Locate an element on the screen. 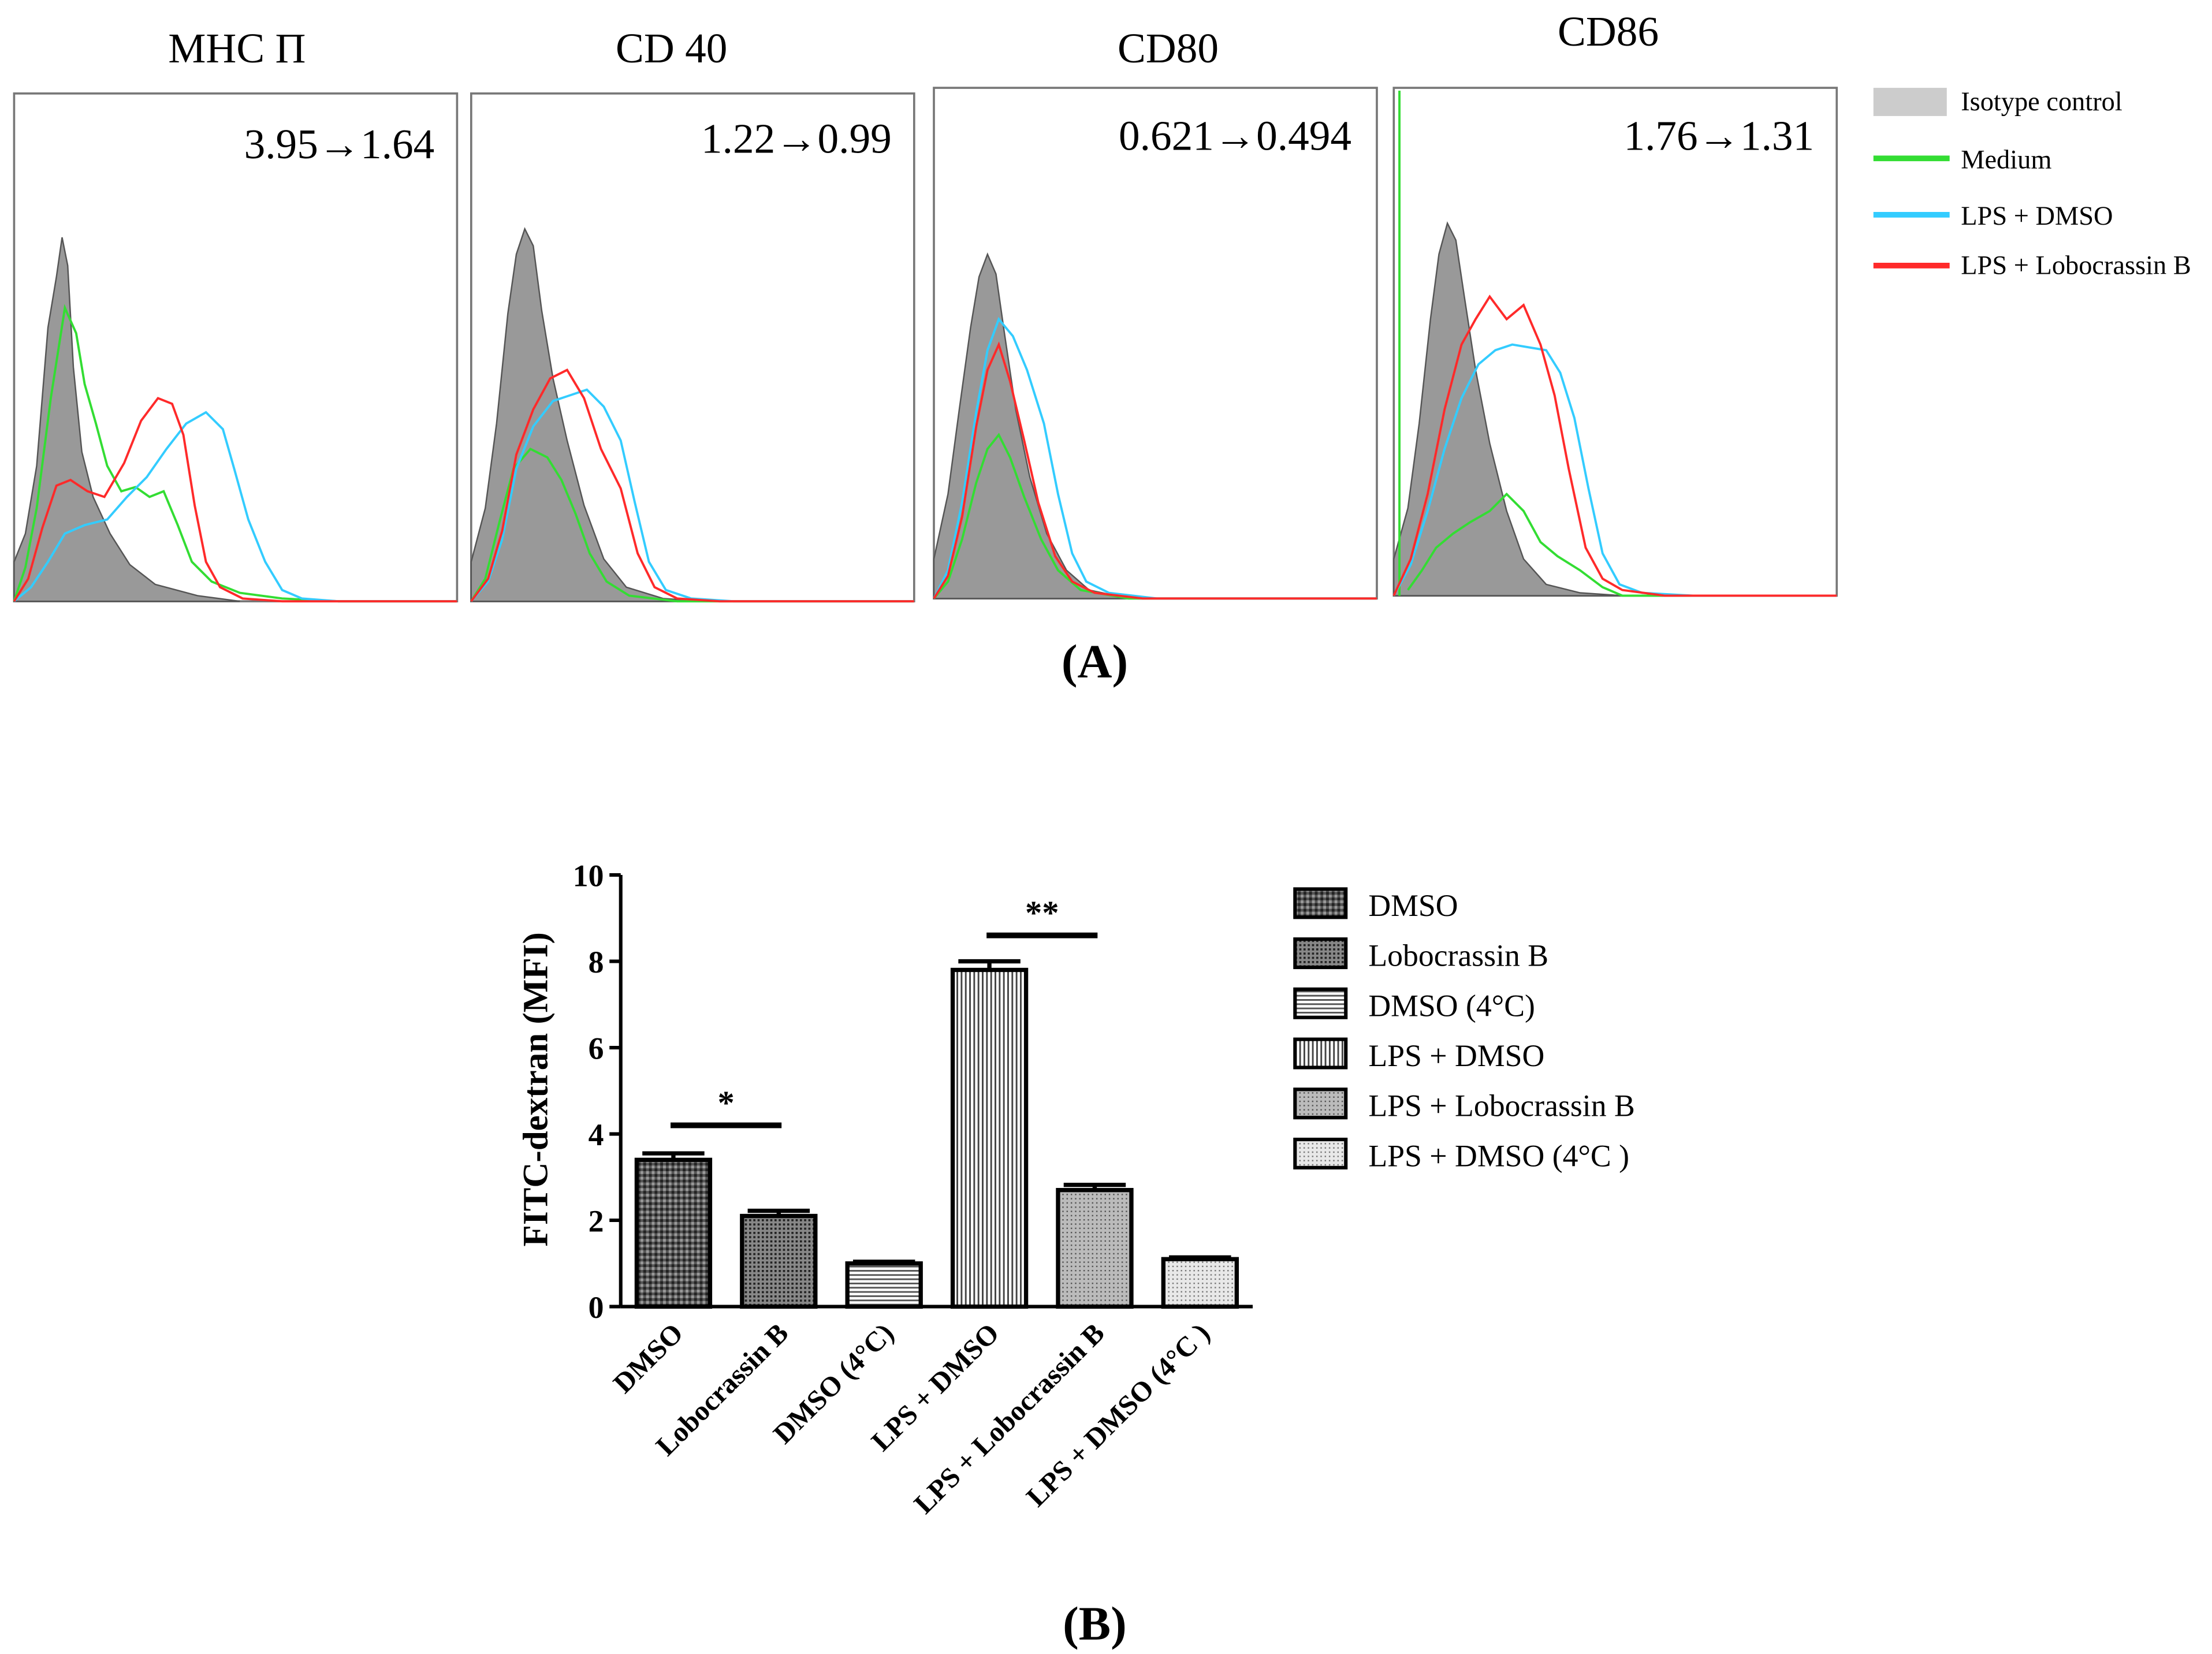 This screenshot has width=2212, height=1654. panel-b-letter: B is located at coordinates (1095, 1623).